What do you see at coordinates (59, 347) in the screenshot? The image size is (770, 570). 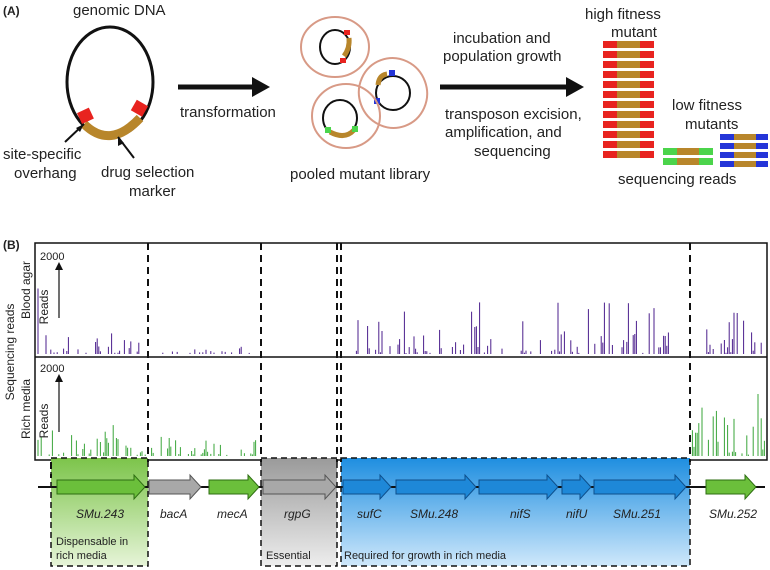 I see `scale-arrows` at bounding box center [59, 347].